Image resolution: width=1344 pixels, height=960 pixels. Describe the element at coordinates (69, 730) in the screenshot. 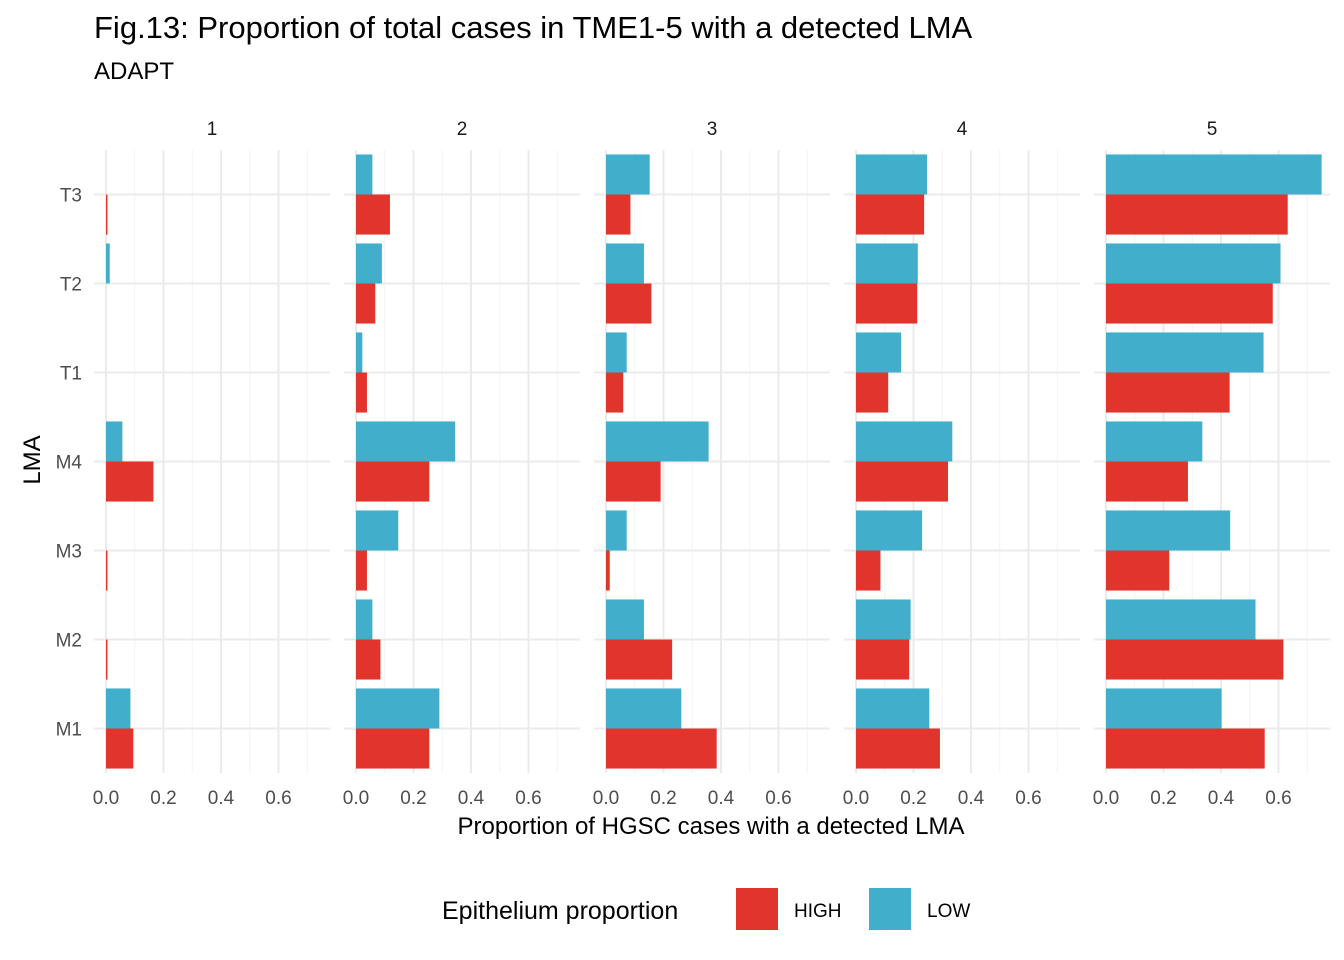

I see `y-tick-label: M1` at that location.